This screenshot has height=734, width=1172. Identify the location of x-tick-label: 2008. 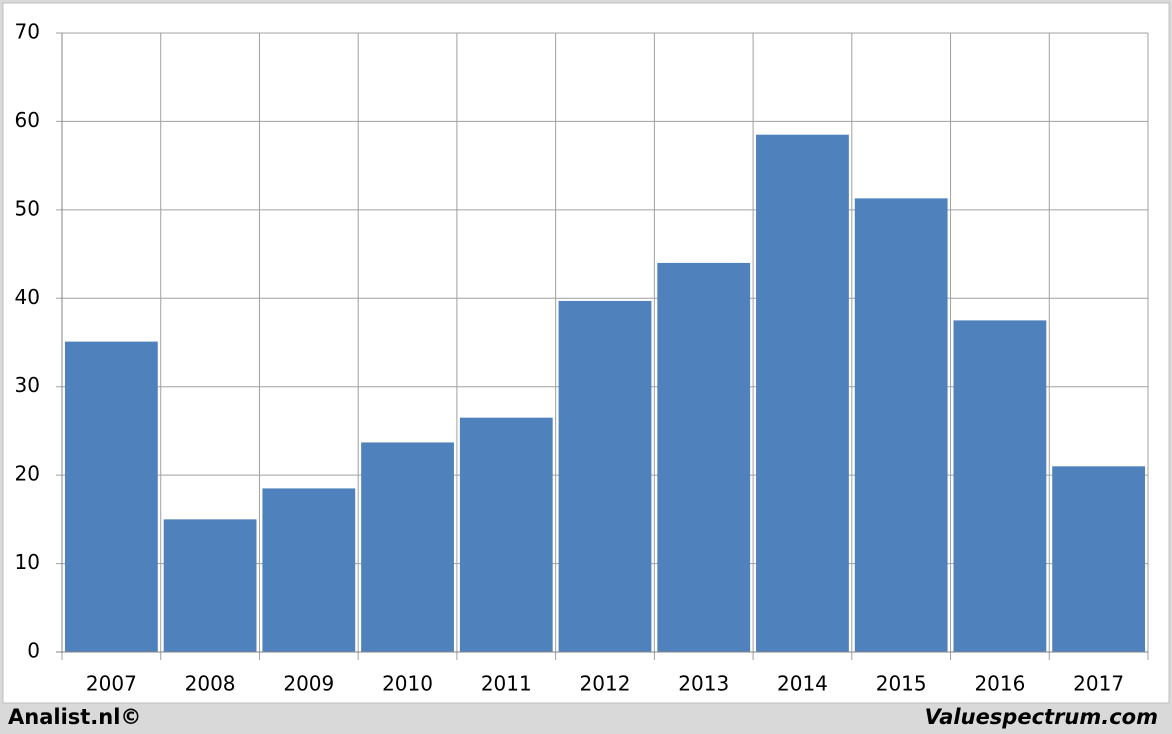
(210, 684).